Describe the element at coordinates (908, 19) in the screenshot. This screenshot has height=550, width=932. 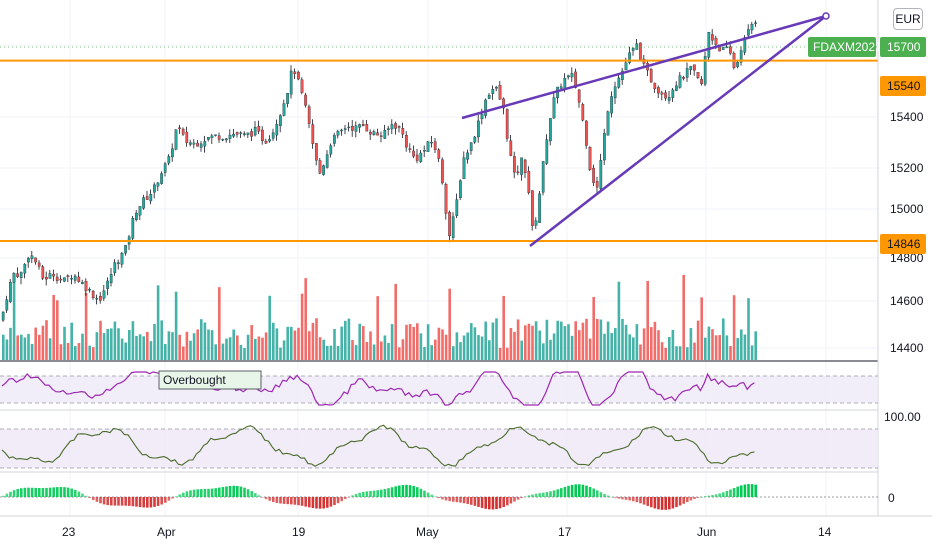
I see `currency-button: EUR` at that location.